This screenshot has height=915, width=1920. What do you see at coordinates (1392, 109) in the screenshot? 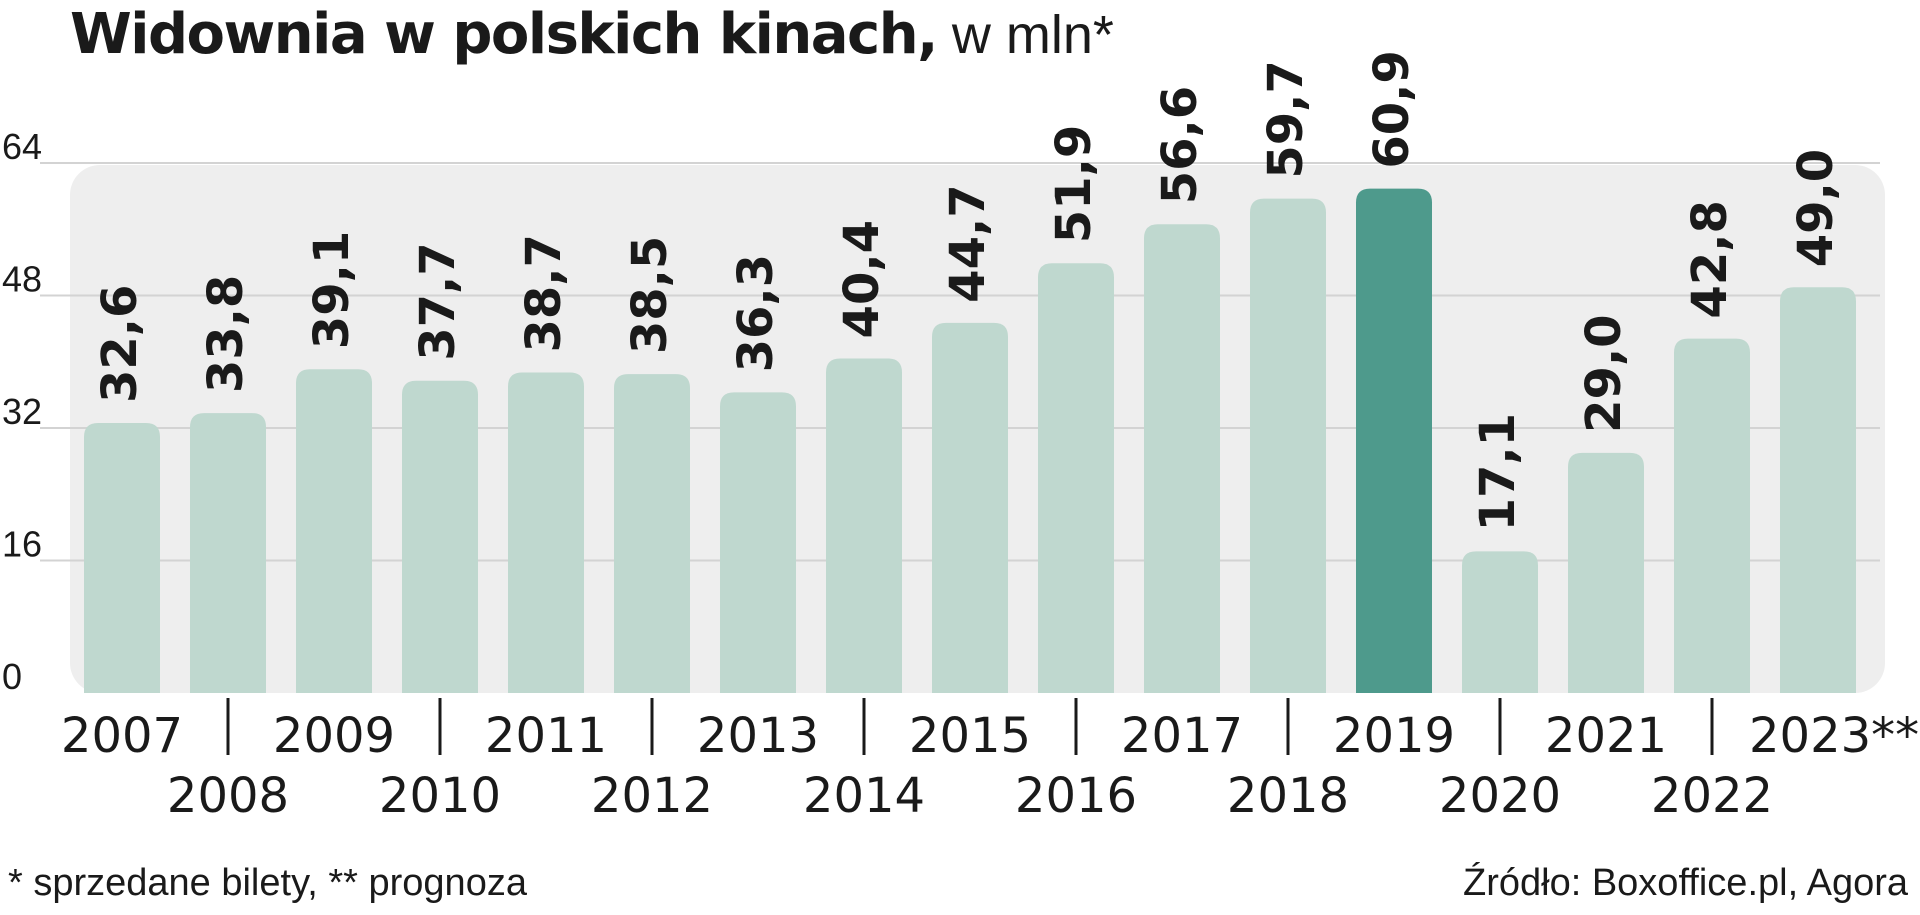
I see `bar-value-label: 60,9` at bounding box center [1392, 109].